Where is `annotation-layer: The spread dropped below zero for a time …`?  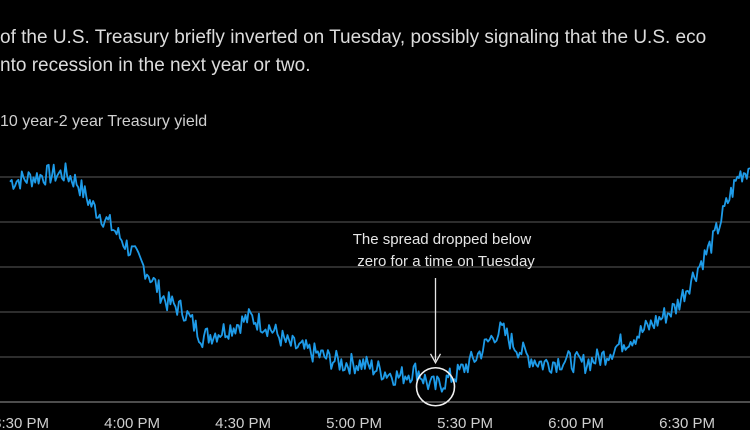
annotation-layer: The spread dropped below zero for a time … is located at coordinates (444, 319).